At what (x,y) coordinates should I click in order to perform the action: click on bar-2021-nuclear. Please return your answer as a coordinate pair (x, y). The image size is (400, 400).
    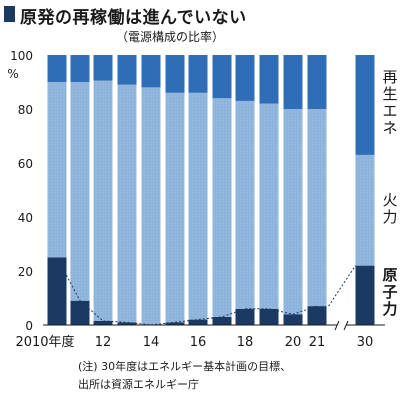
    Looking at the image, I should click on (317, 315).